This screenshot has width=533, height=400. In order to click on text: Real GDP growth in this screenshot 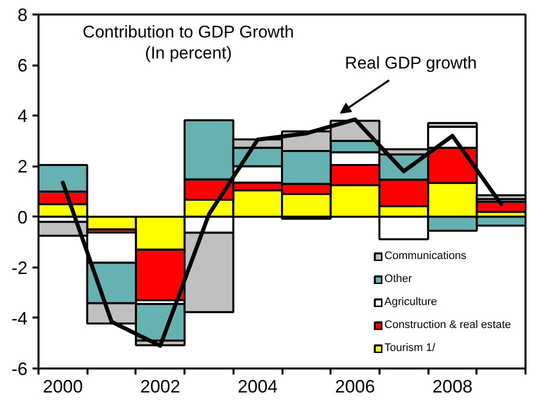, I will do `click(410, 63)`.